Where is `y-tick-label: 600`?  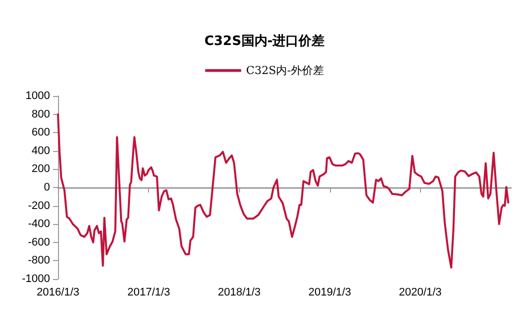
y-tick-label: 600 is located at coordinates (41, 132).